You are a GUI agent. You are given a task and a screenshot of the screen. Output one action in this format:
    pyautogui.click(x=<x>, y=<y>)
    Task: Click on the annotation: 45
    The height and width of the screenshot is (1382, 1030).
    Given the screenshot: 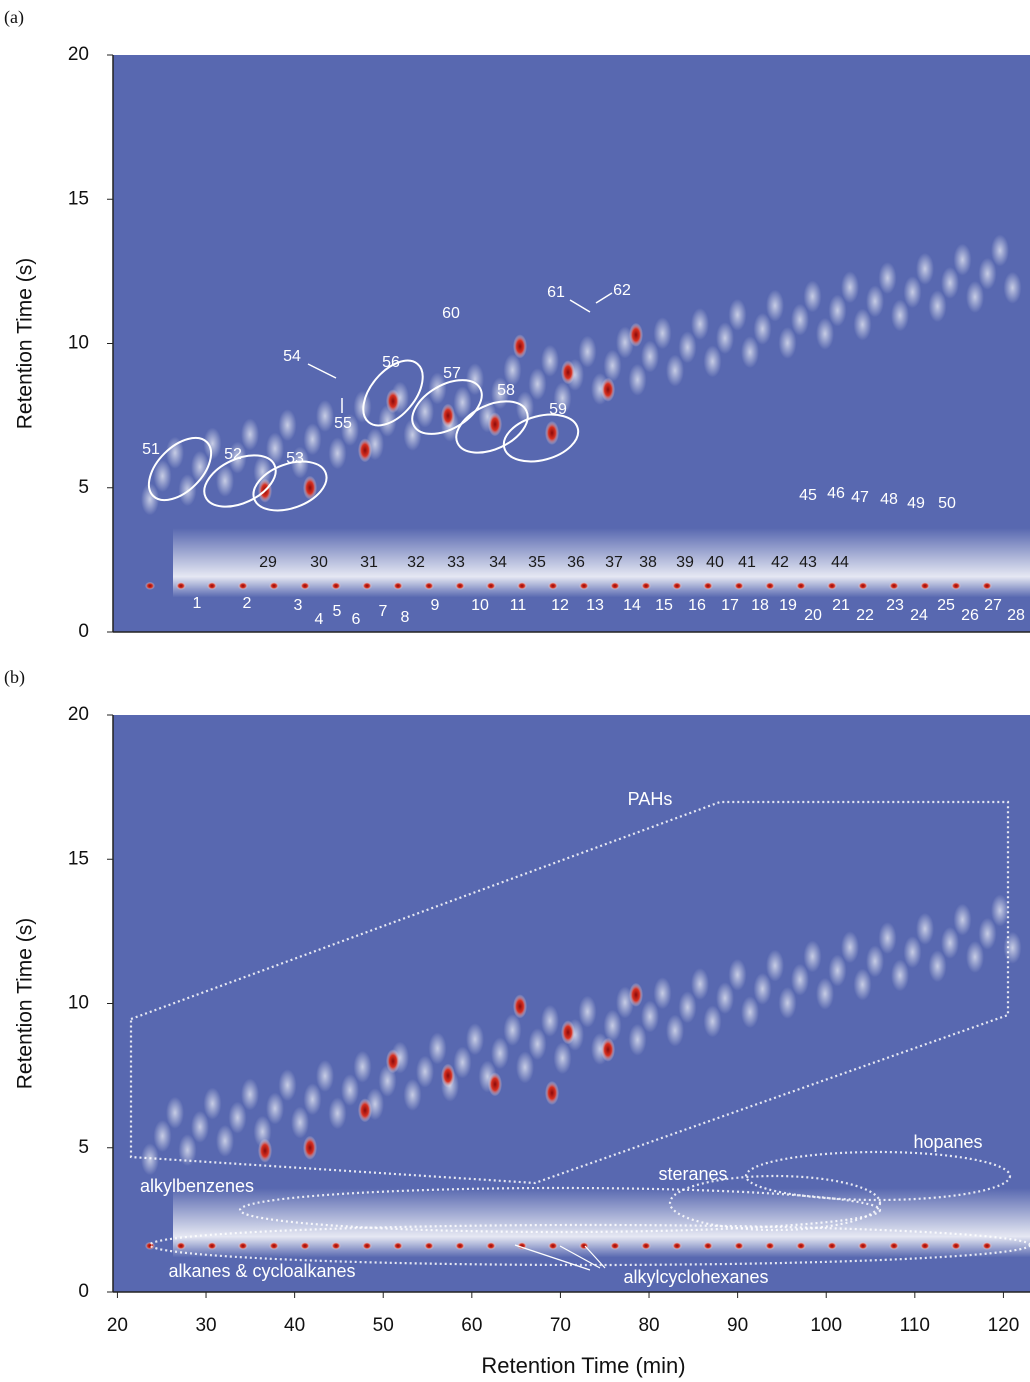 What is the action you would take?
    pyautogui.click(x=808, y=495)
    